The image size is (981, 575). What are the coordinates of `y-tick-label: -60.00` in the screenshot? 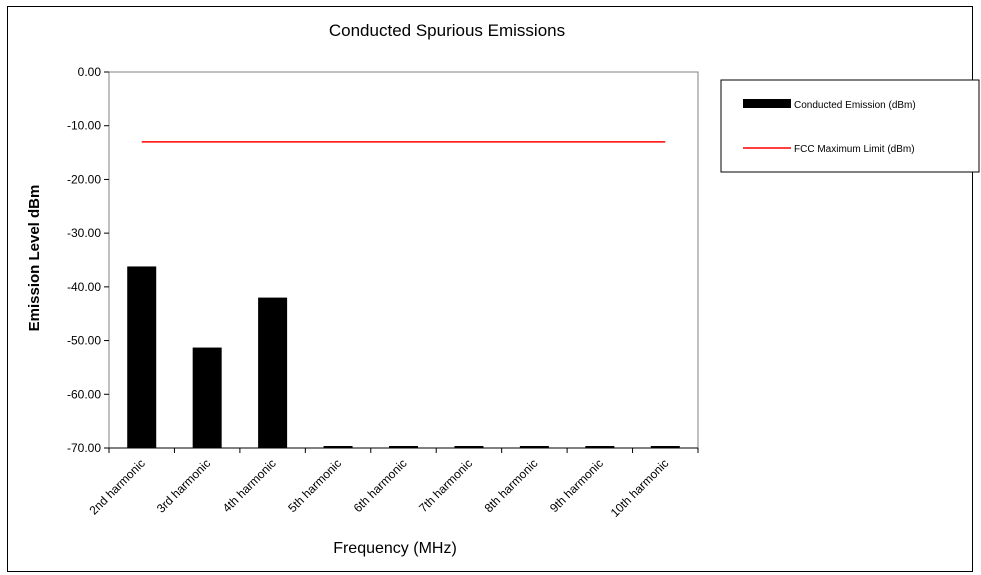 It's located at (84, 394).